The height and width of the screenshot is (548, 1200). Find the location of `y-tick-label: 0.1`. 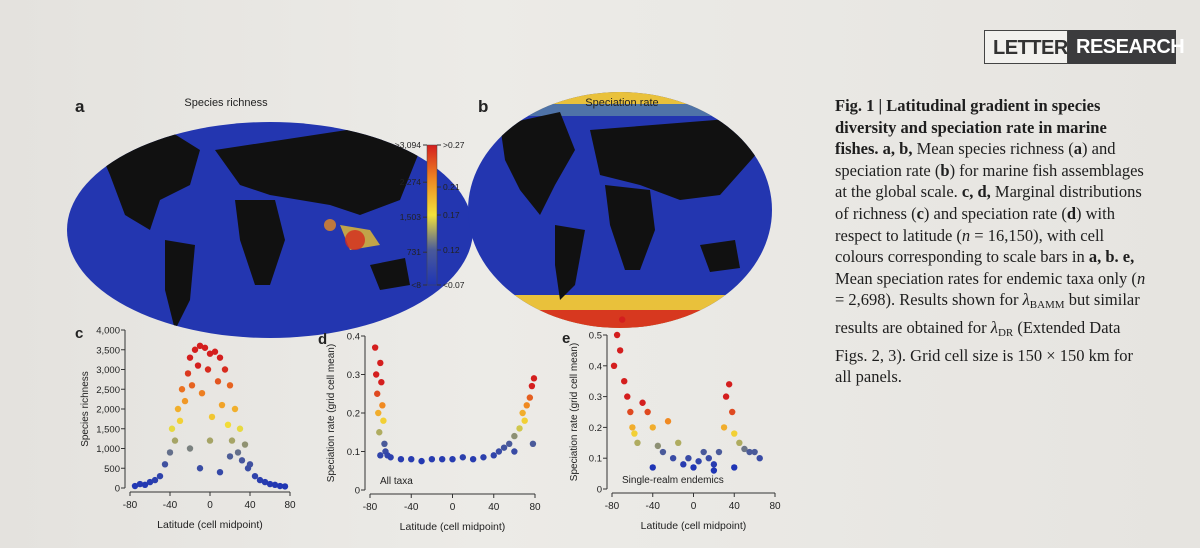

y-tick-label: 0.1 is located at coordinates (353, 452).